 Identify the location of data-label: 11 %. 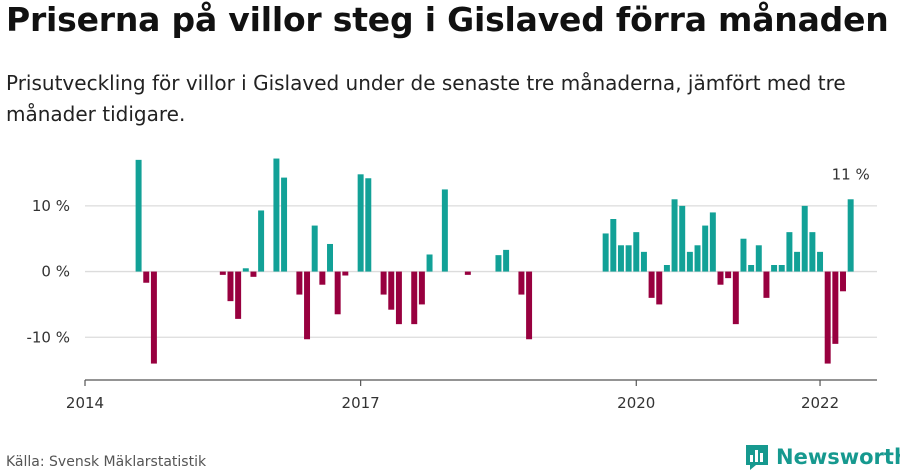
(851, 174).